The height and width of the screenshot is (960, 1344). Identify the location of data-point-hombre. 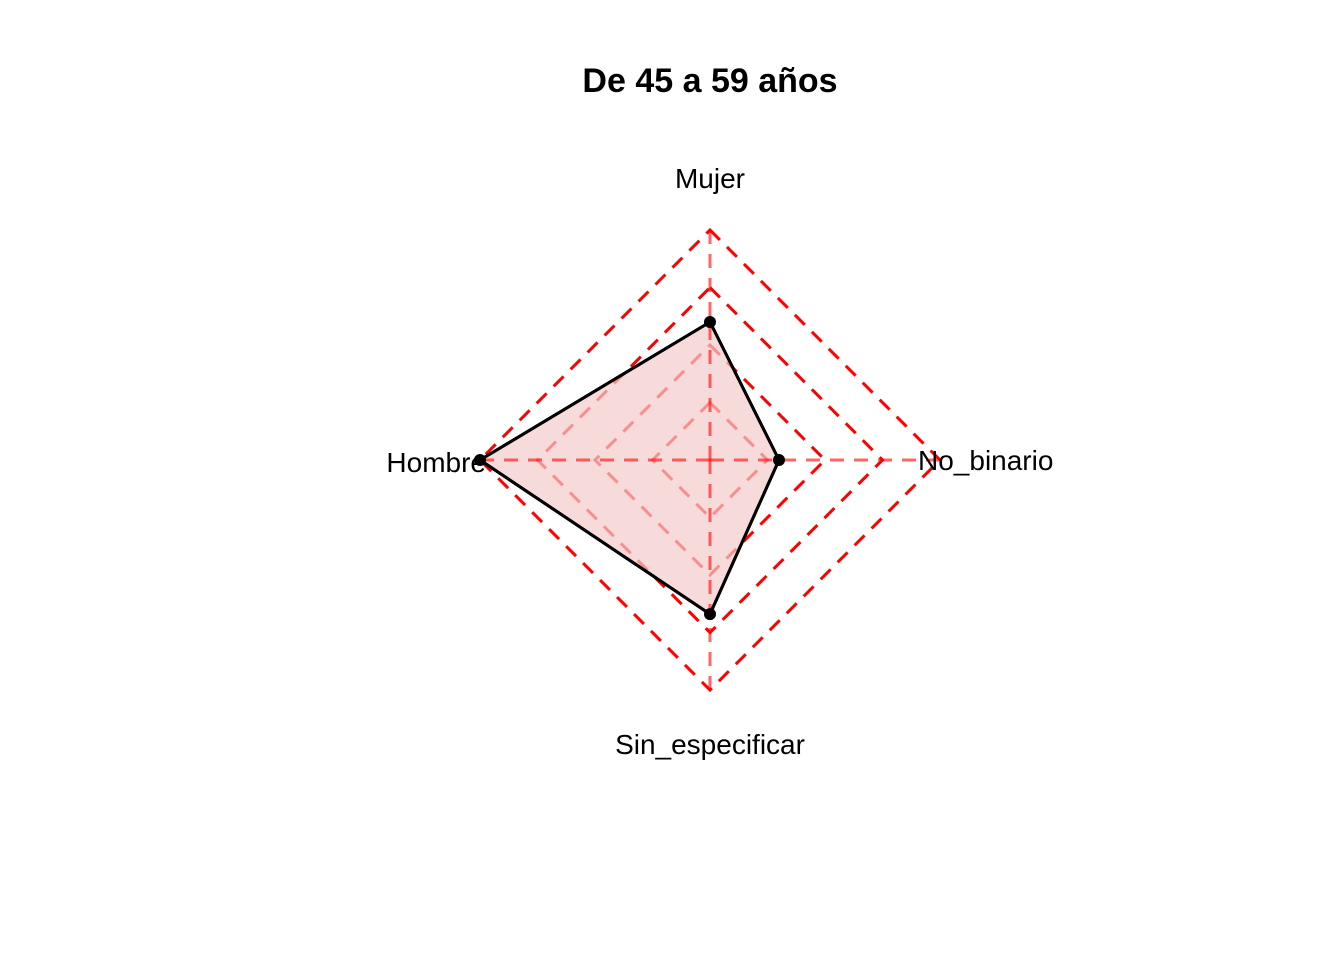
(480, 460).